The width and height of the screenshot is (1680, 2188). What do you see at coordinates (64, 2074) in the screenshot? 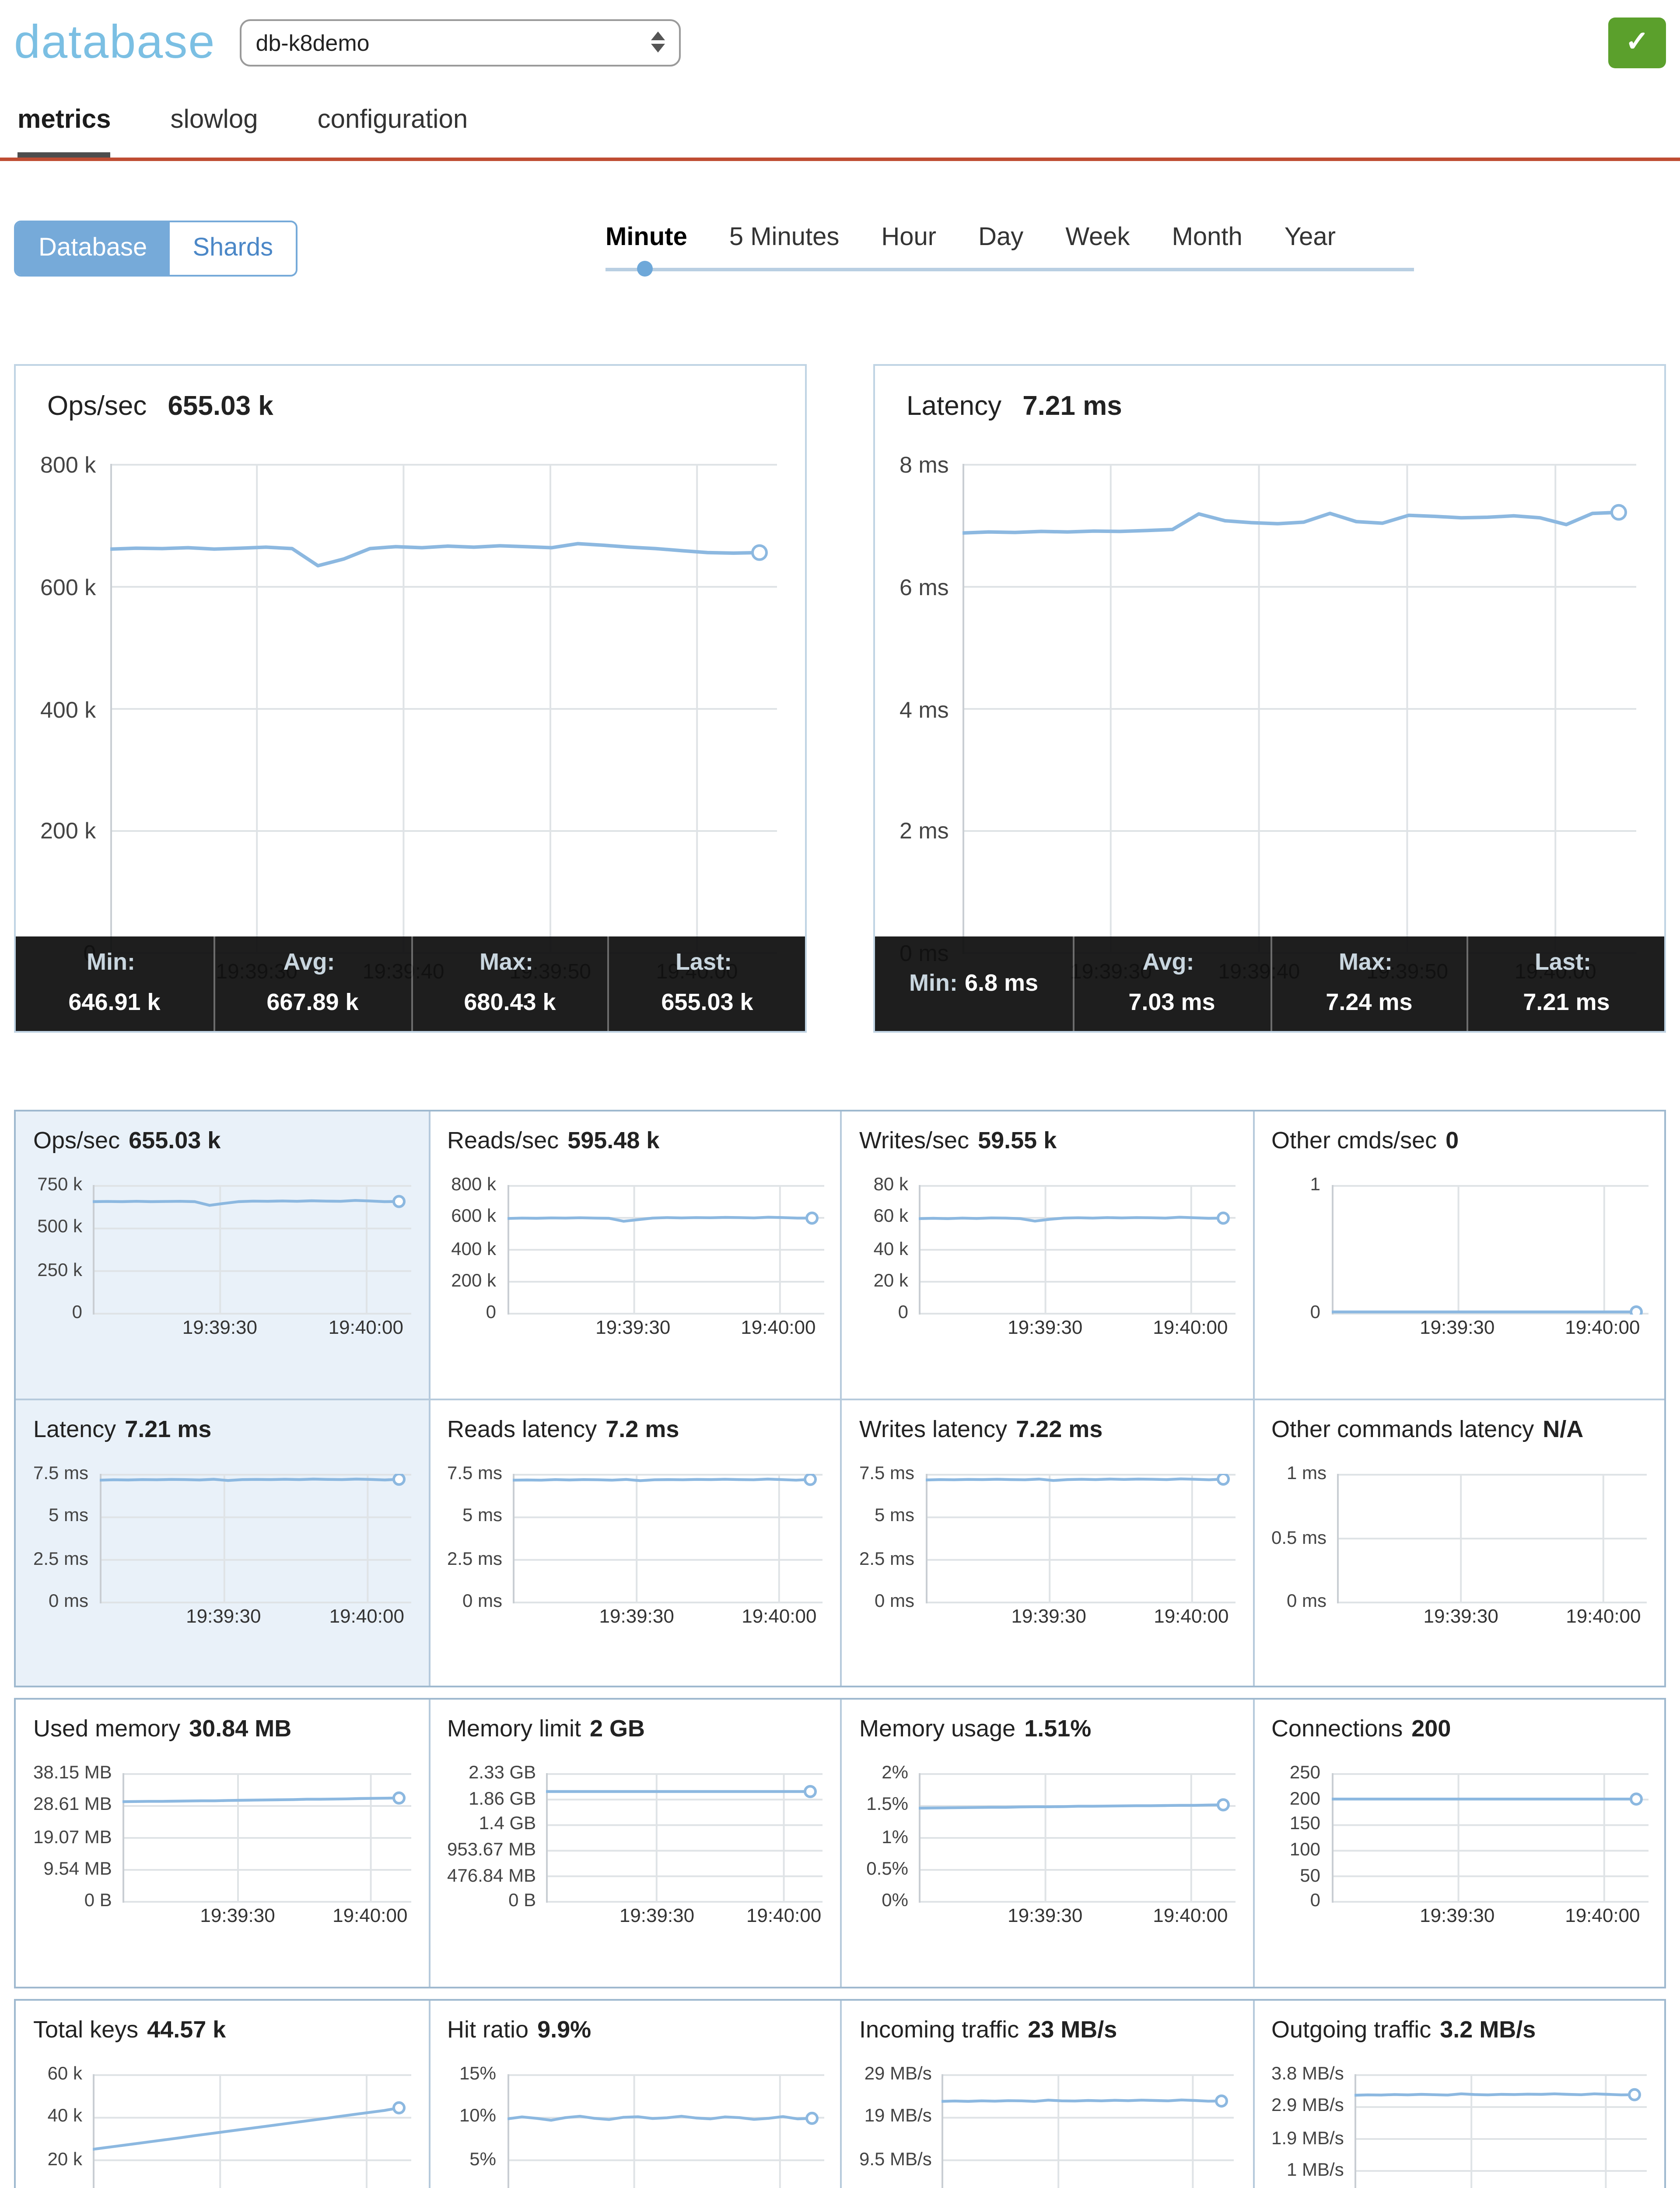
I see `y-tick: 60 k` at bounding box center [64, 2074].